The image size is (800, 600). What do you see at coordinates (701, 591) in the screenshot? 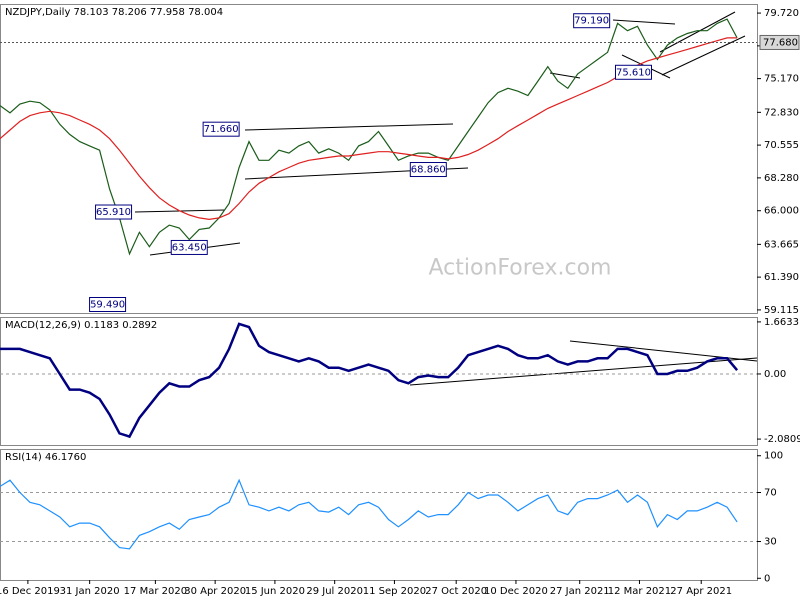
I see `x-tick-label: 27 Apr 2021` at bounding box center [701, 591].